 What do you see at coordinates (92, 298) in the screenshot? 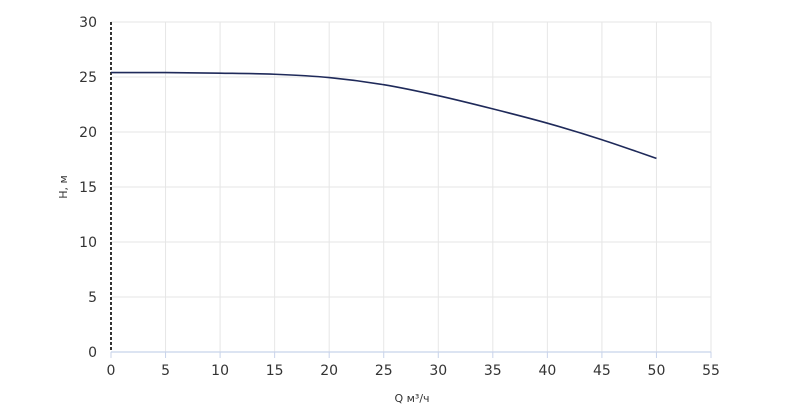
I see `y-tick-label: 5` at bounding box center [92, 298].